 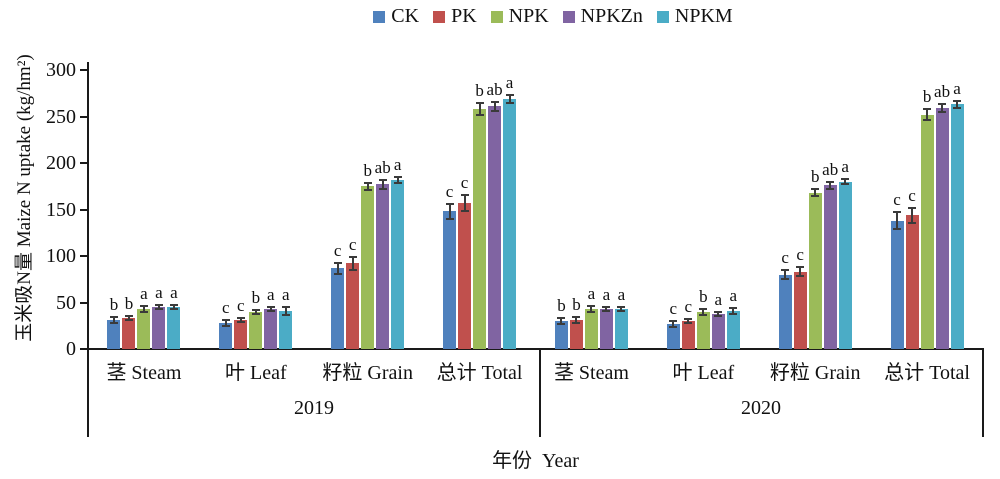 What do you see at coordinates (66, 302) in the screenshot?
I see `y-tick-label: 50` at bounding box center [66, 302].